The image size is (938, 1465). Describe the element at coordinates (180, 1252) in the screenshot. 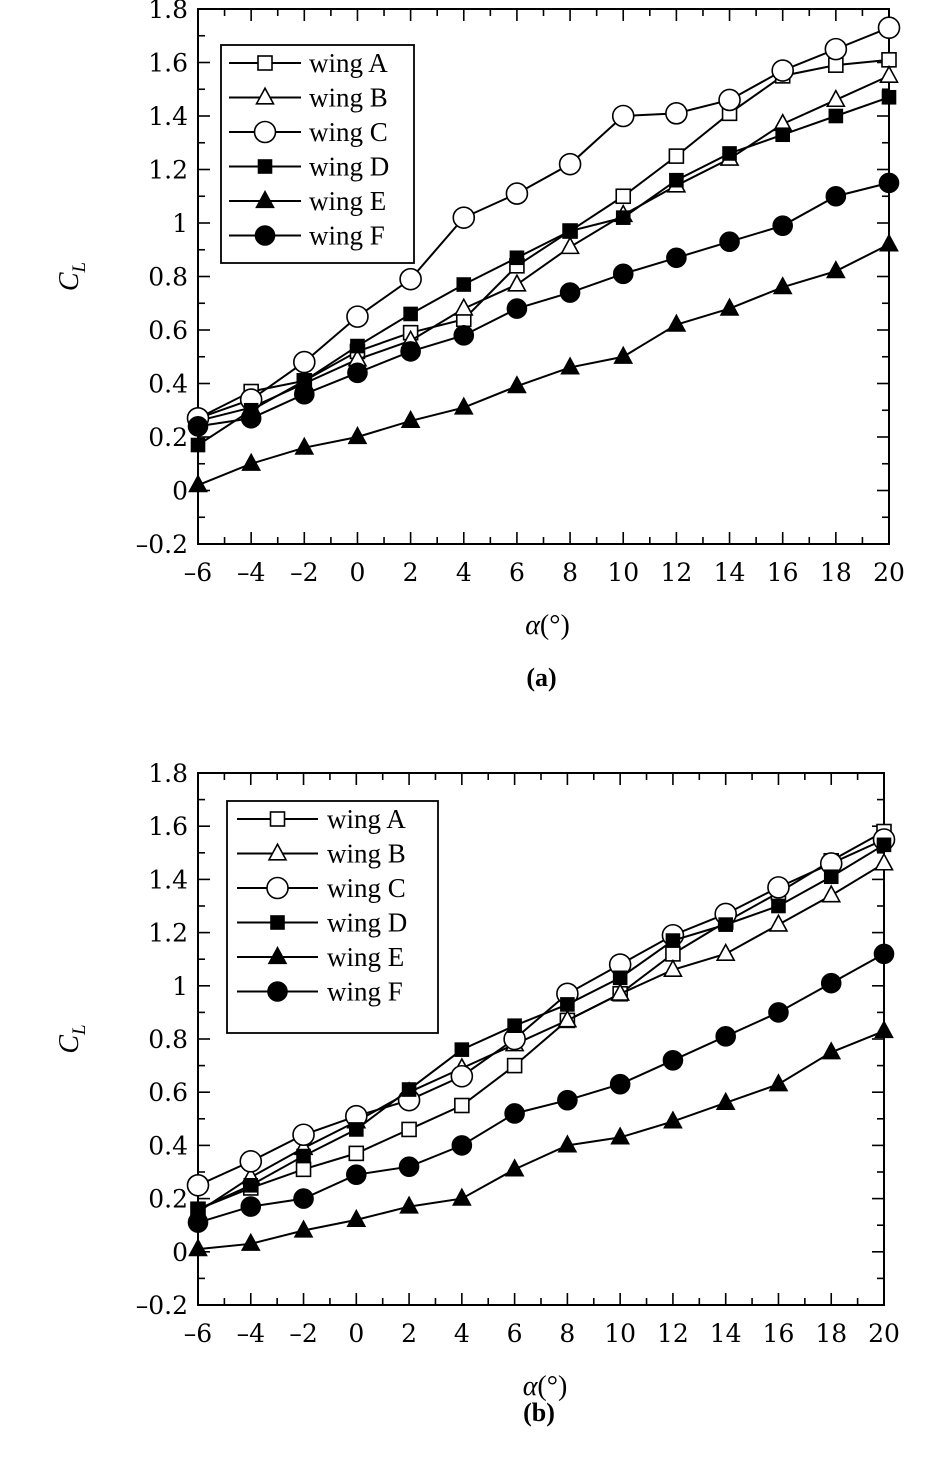

I see `b-ytick-label: 0` at that location.